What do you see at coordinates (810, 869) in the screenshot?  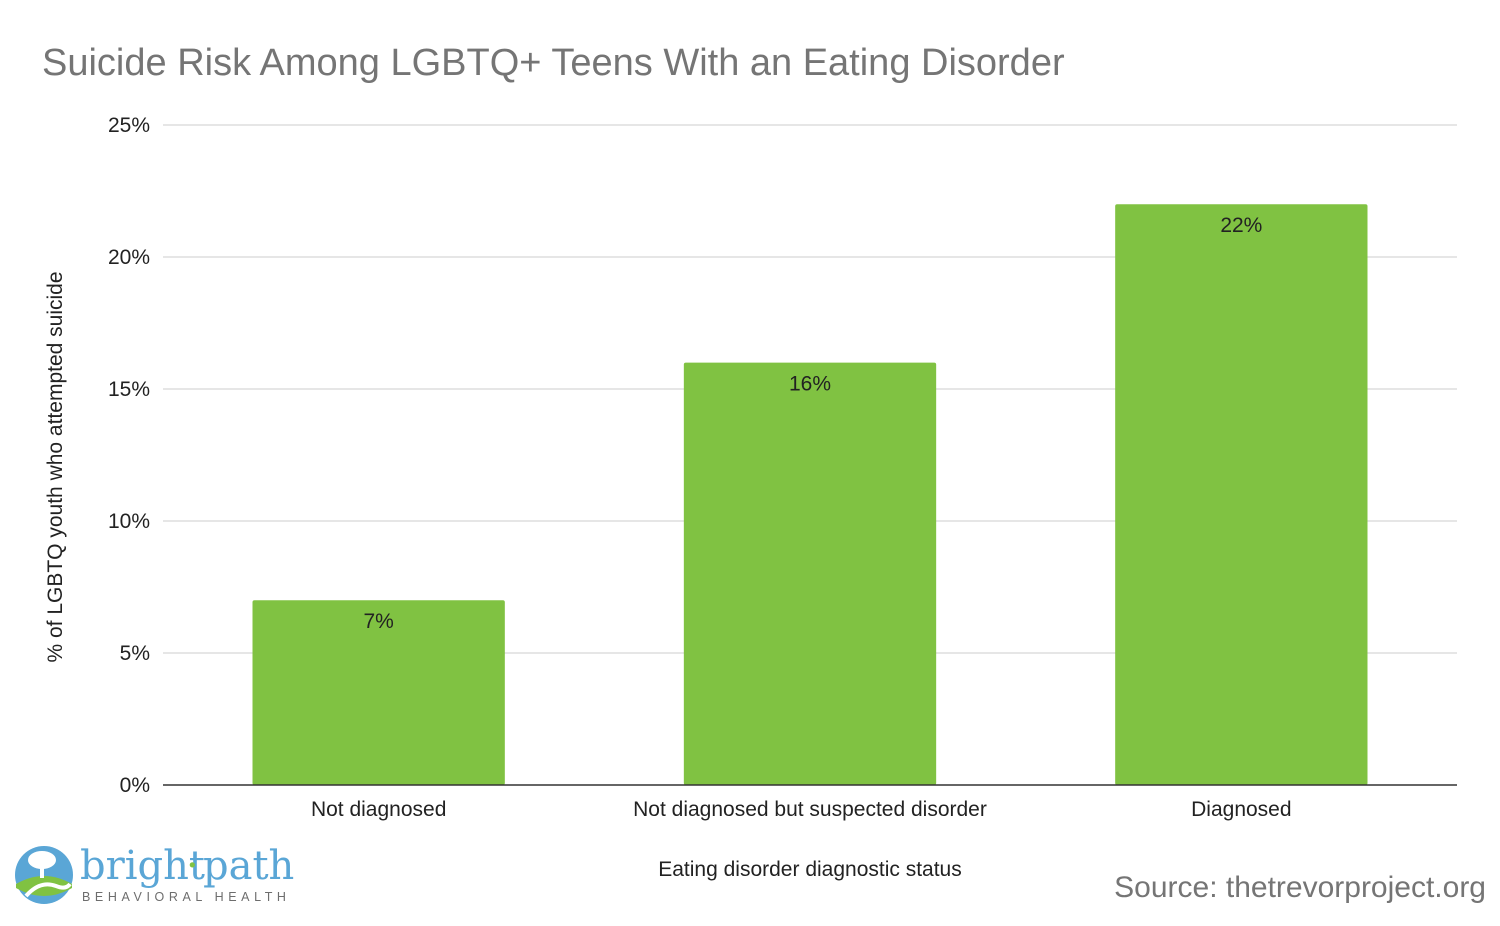 I see `x-axis-title: Eating disorder diagnostic status` at bounding box center [810, 869].